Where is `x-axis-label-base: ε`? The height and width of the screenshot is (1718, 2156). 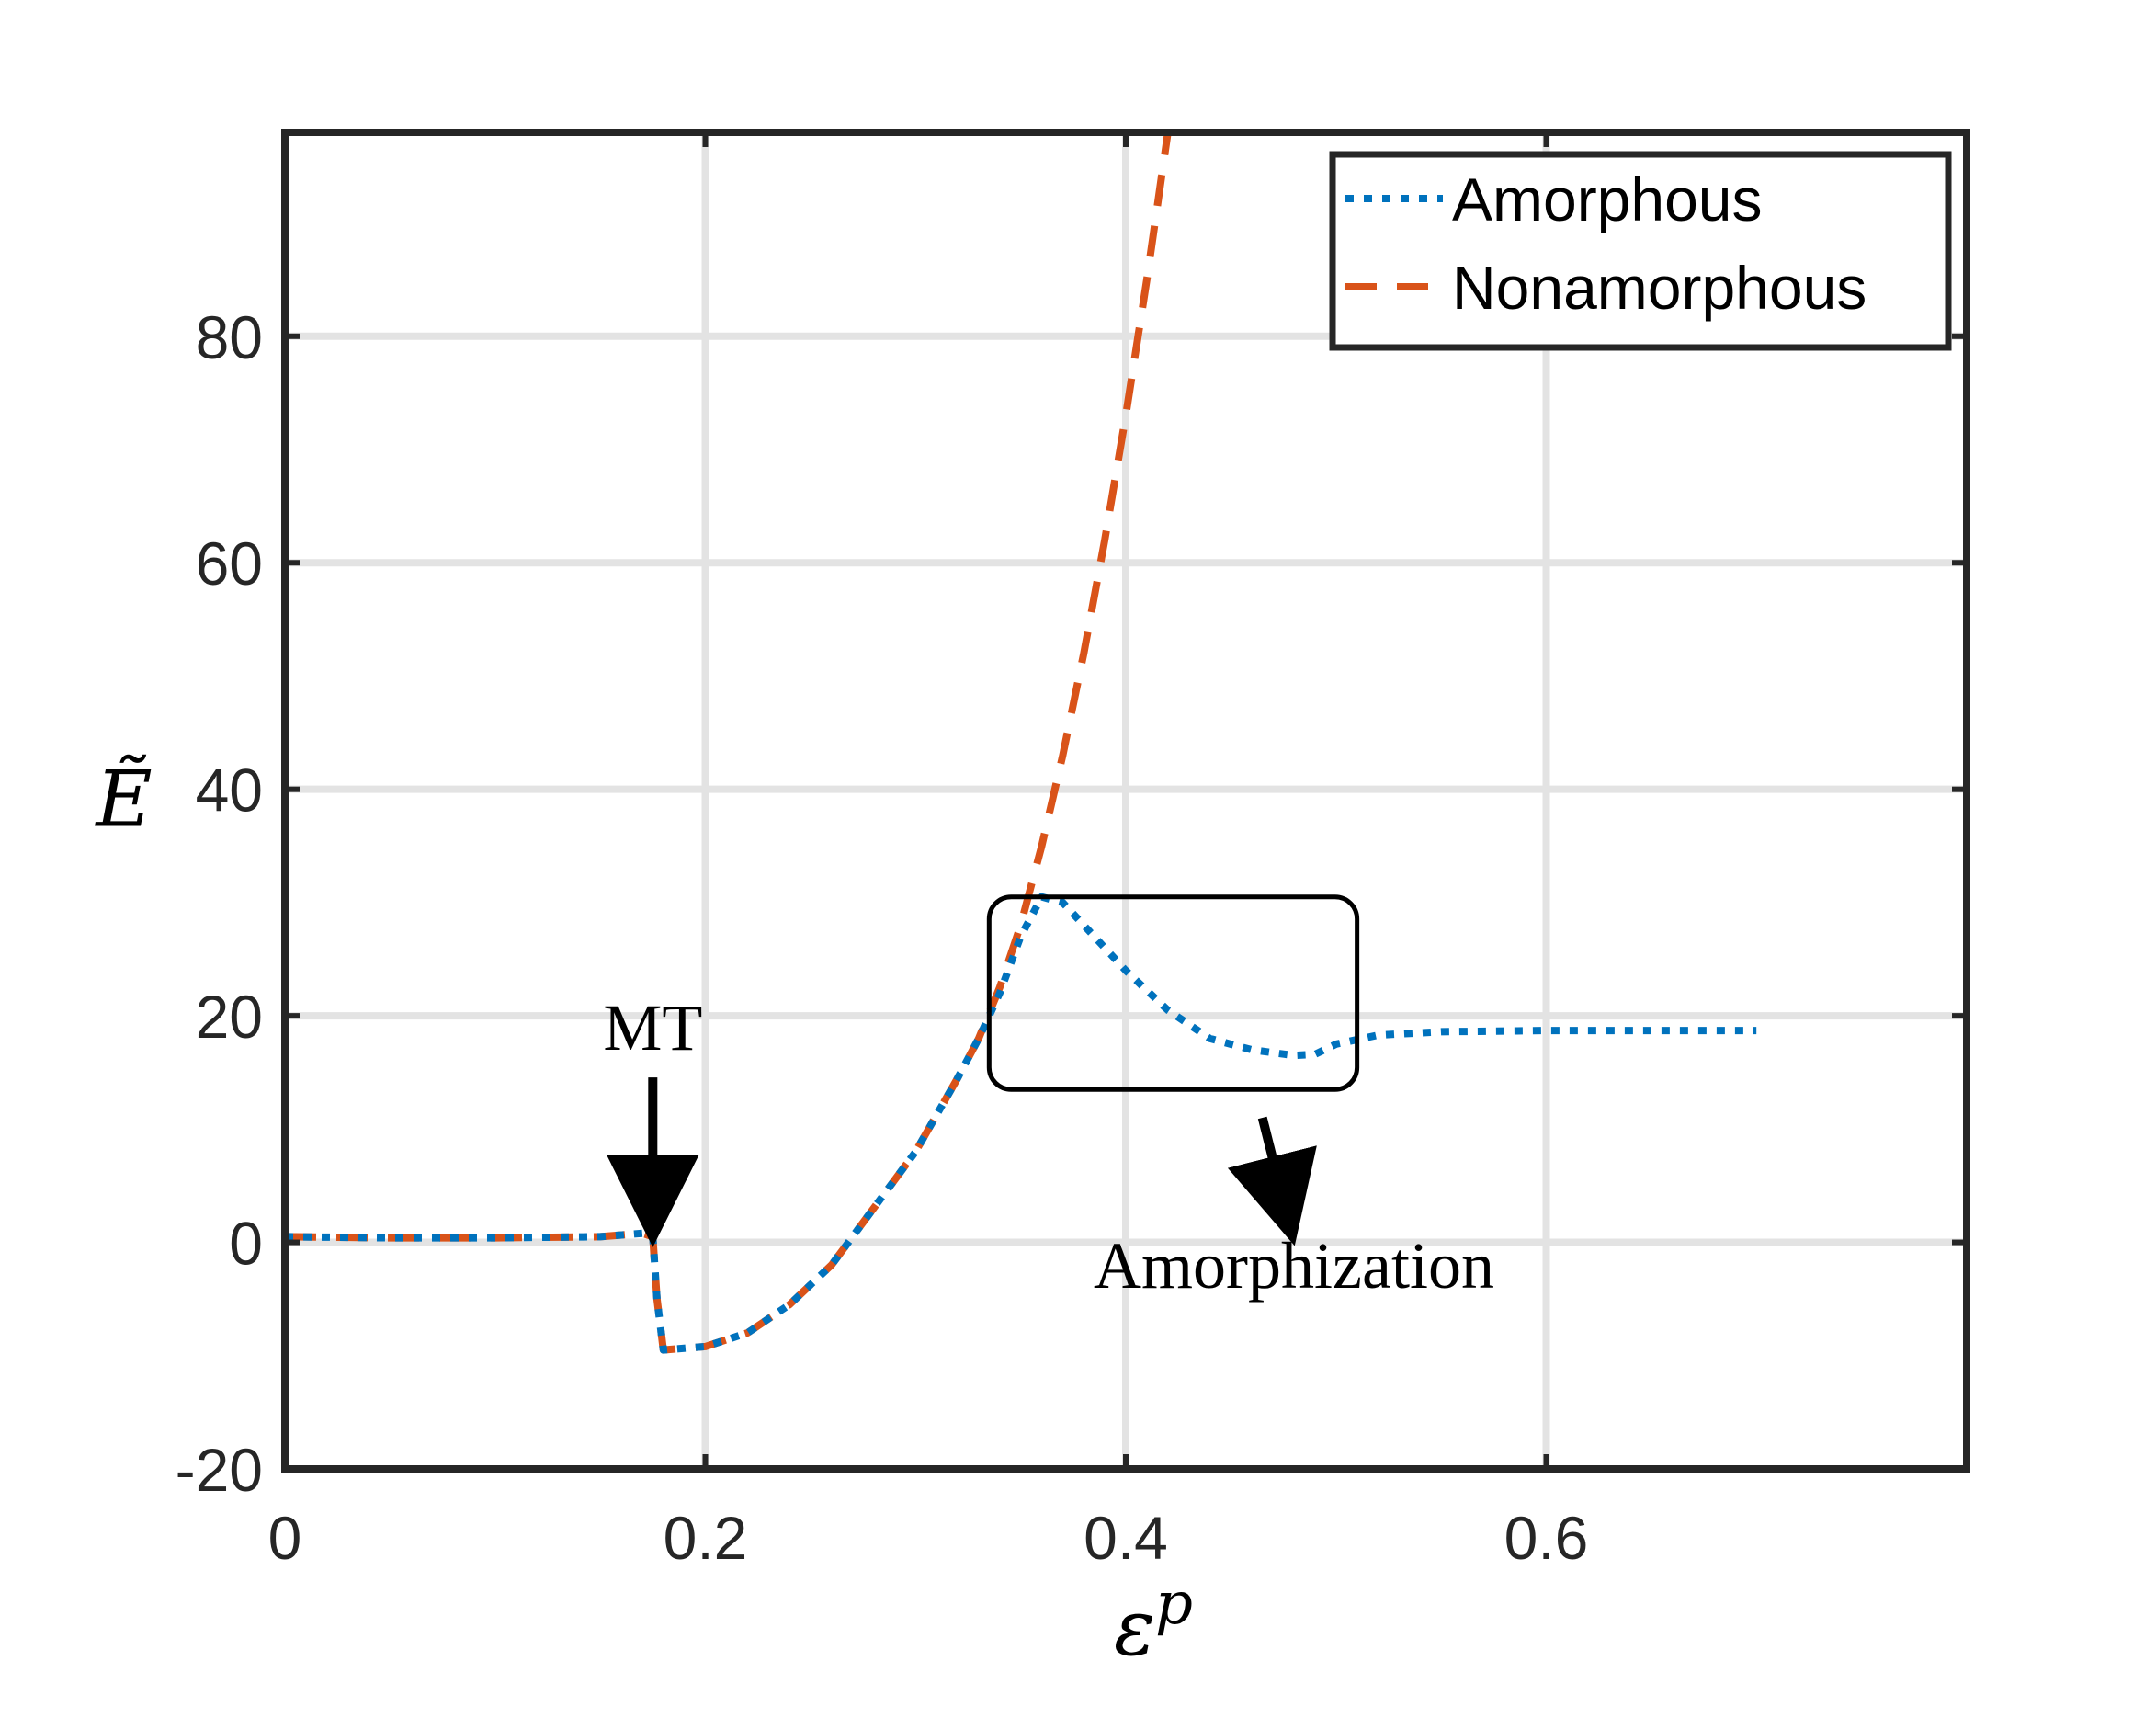 x-axis-label-base: ε is located at coordinates (1134, 1628).